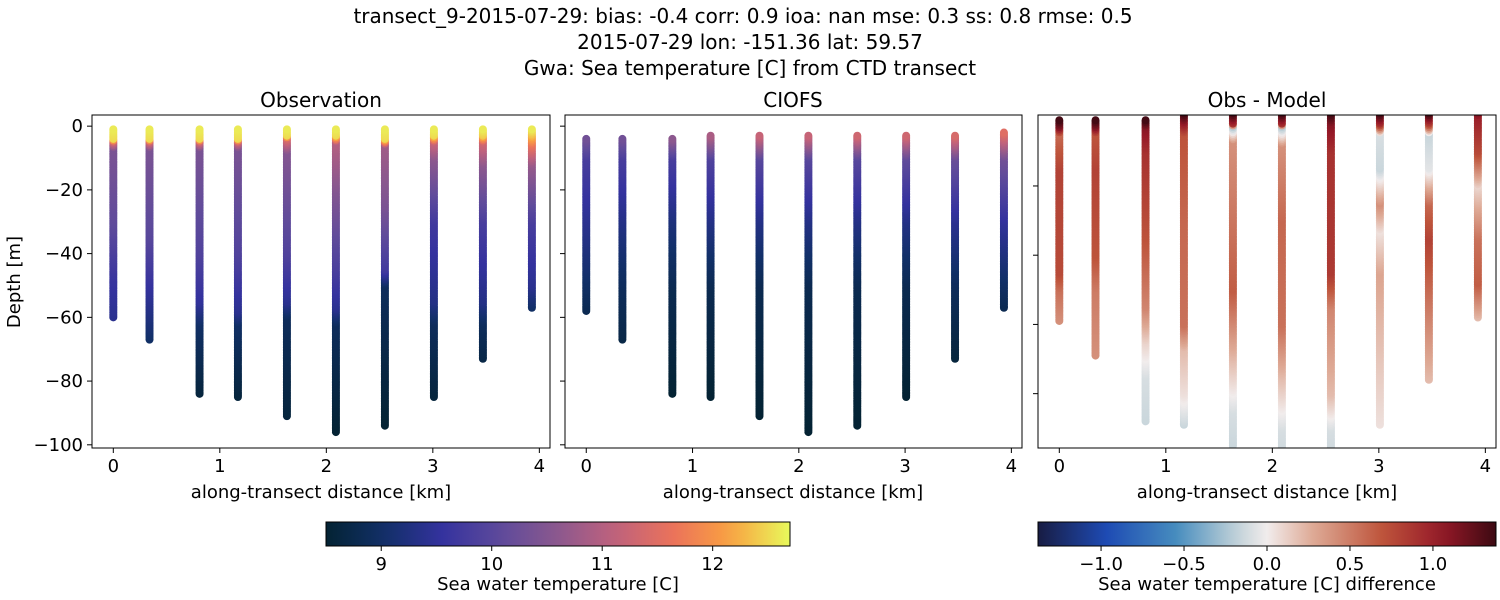 This screenshot has width=1500, height=600. I want to click on colorbar-tick-label: 10, so click(491, 564).